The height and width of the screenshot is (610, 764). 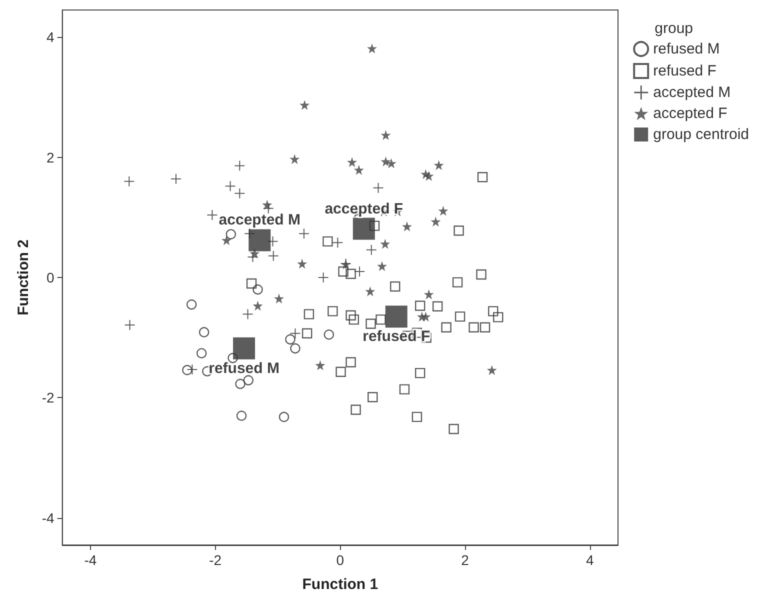 I want to click on x-tick-label: -2, so click(x=215, y=560).